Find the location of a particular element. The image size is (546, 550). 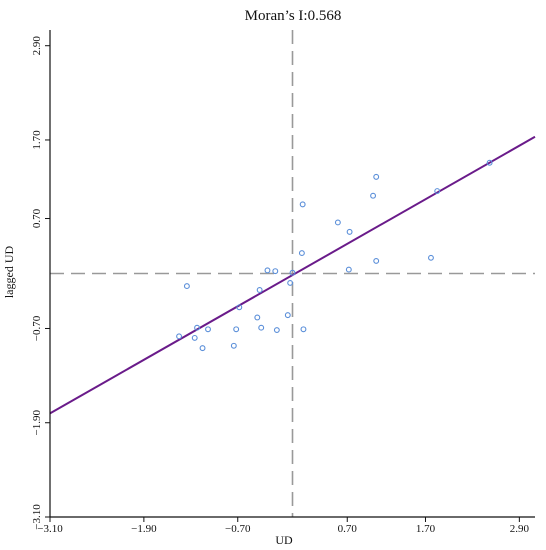

x-tick-label: 1.70 is located at coordinates (426, 529).